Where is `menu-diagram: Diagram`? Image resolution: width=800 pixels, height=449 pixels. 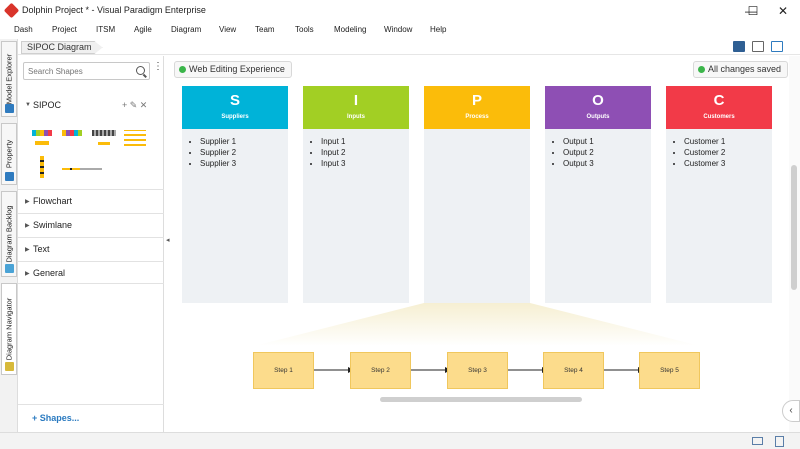 menu-diagram: Diagram is located at coordinates (186, 29).